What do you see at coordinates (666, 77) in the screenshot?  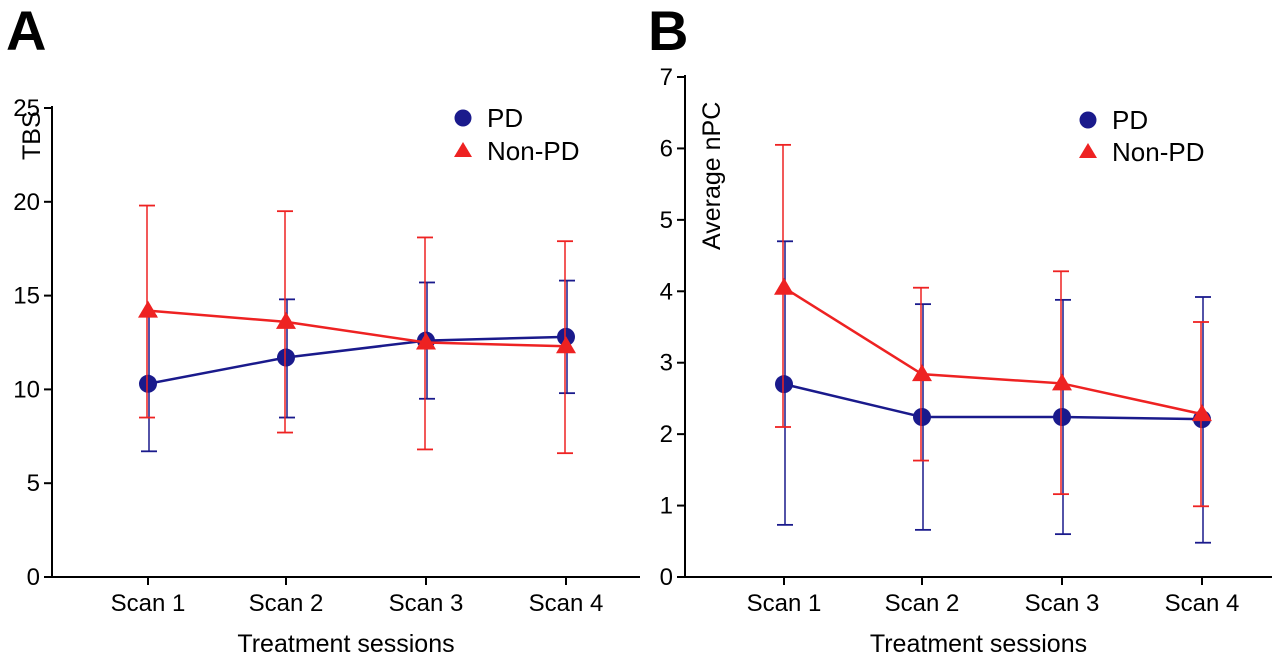 I see `y-tick-label: 7` at bounding box center [666, 77].